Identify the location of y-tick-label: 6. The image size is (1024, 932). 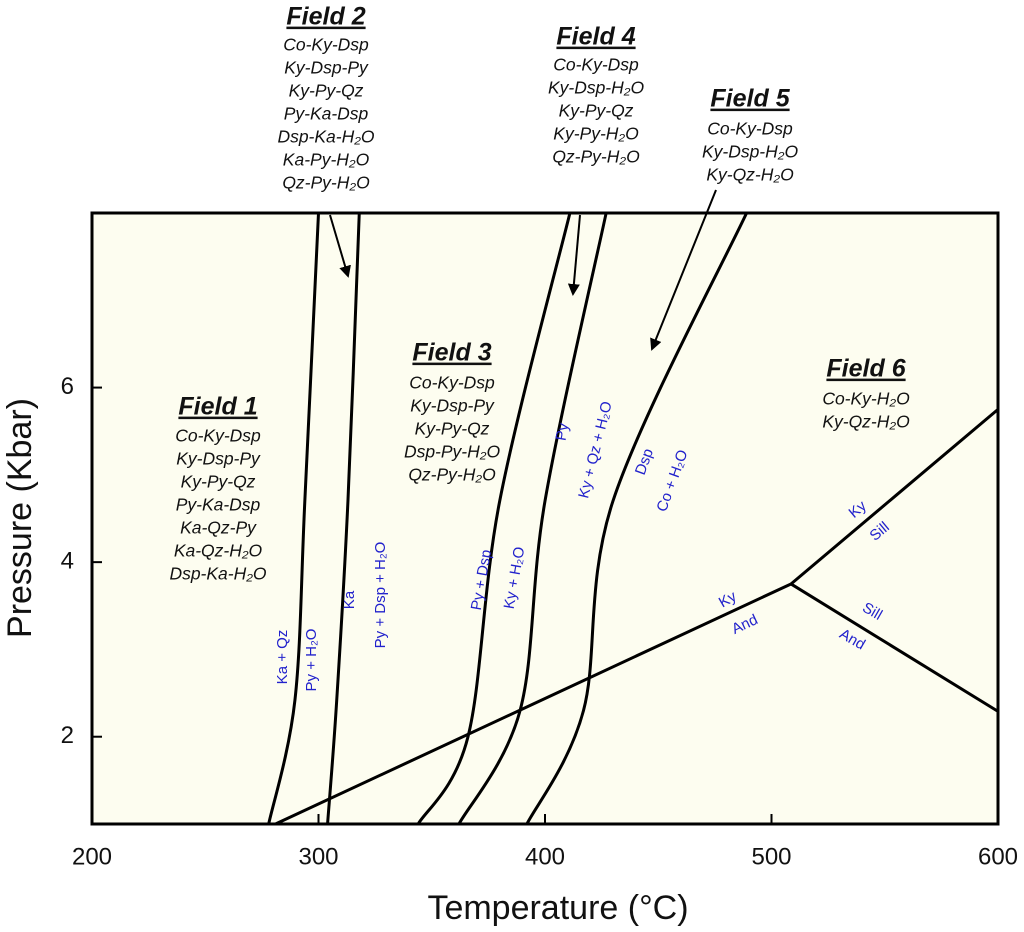
(67, 386).